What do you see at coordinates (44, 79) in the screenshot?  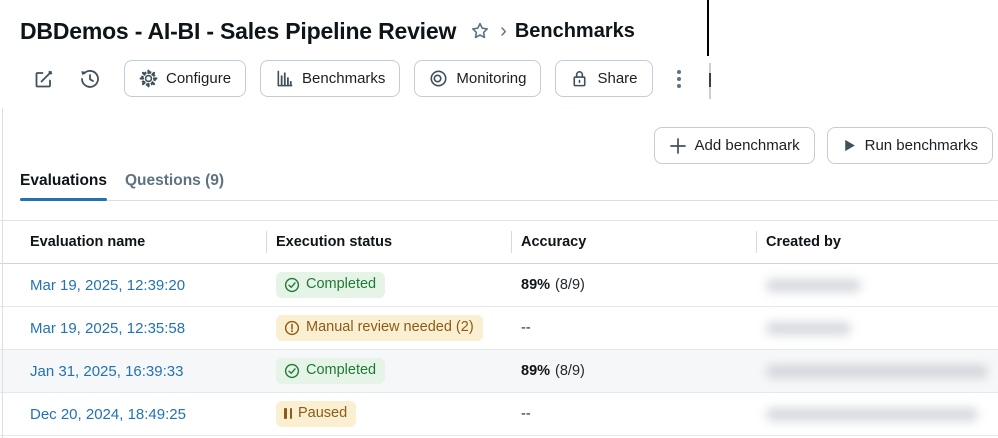 I see `edit-icon` at bounding box center [44, 79].